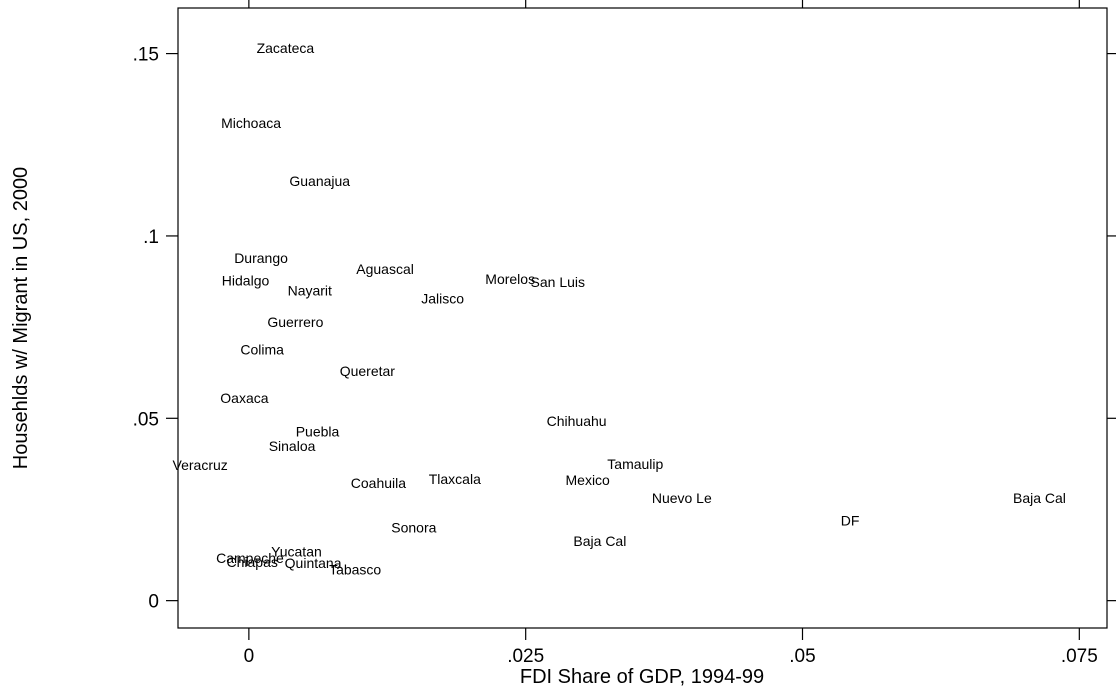  What do you see at coordinates (355, 570) in the screenshot?
I see `point-label: Tabasco` at bounding box center [355, 570].